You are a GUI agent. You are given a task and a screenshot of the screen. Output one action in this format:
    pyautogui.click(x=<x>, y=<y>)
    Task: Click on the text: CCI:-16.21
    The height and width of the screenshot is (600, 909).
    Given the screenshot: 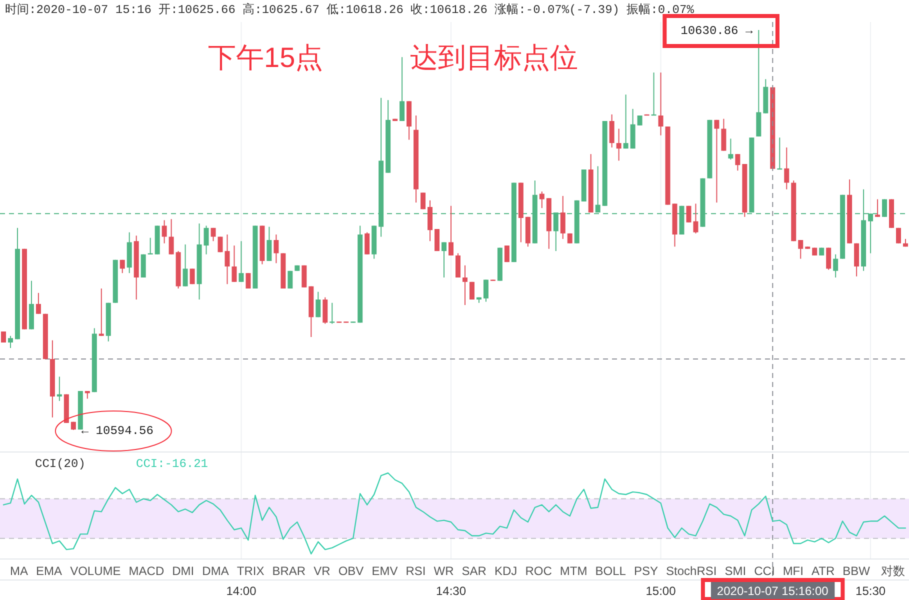 What is the action you would take?
    pyautogui.click(x=172, y=464)
    